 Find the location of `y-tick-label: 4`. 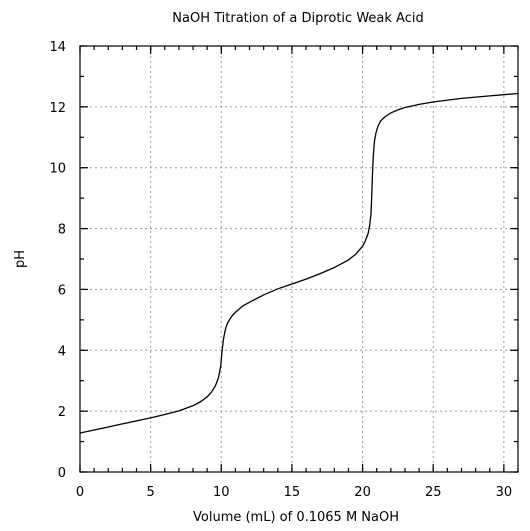

y-tick-label: 4 is located at coordinates (62, 351).